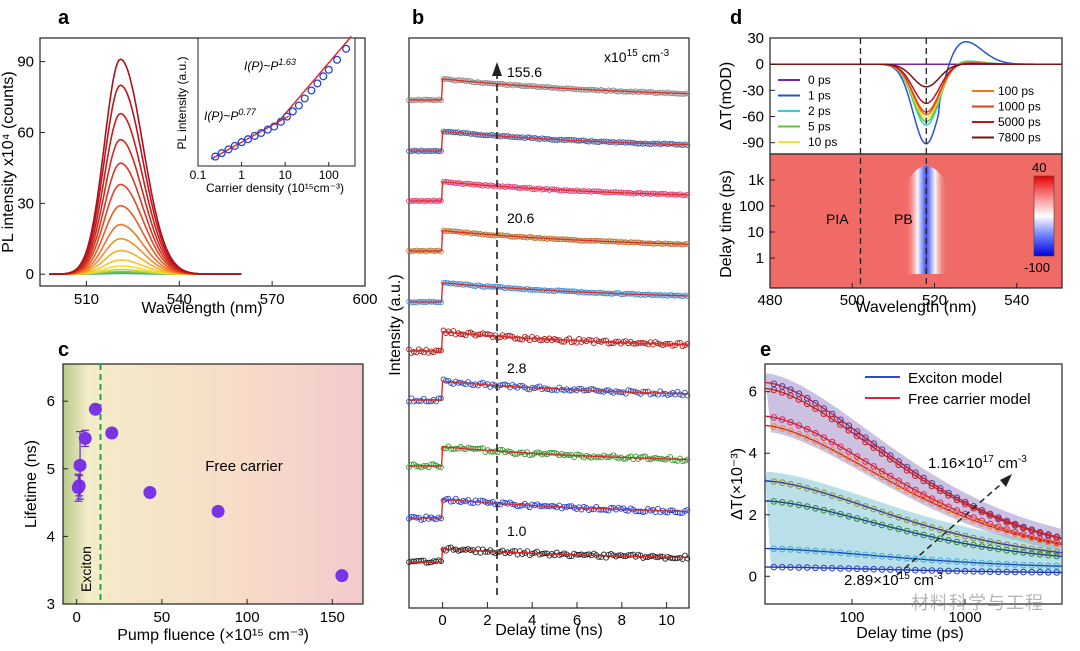 This screenshot has height=651, width=1080. I want to click on panel-b-x-ticks: 0 2 4 6 8 10, so click(556, 615).